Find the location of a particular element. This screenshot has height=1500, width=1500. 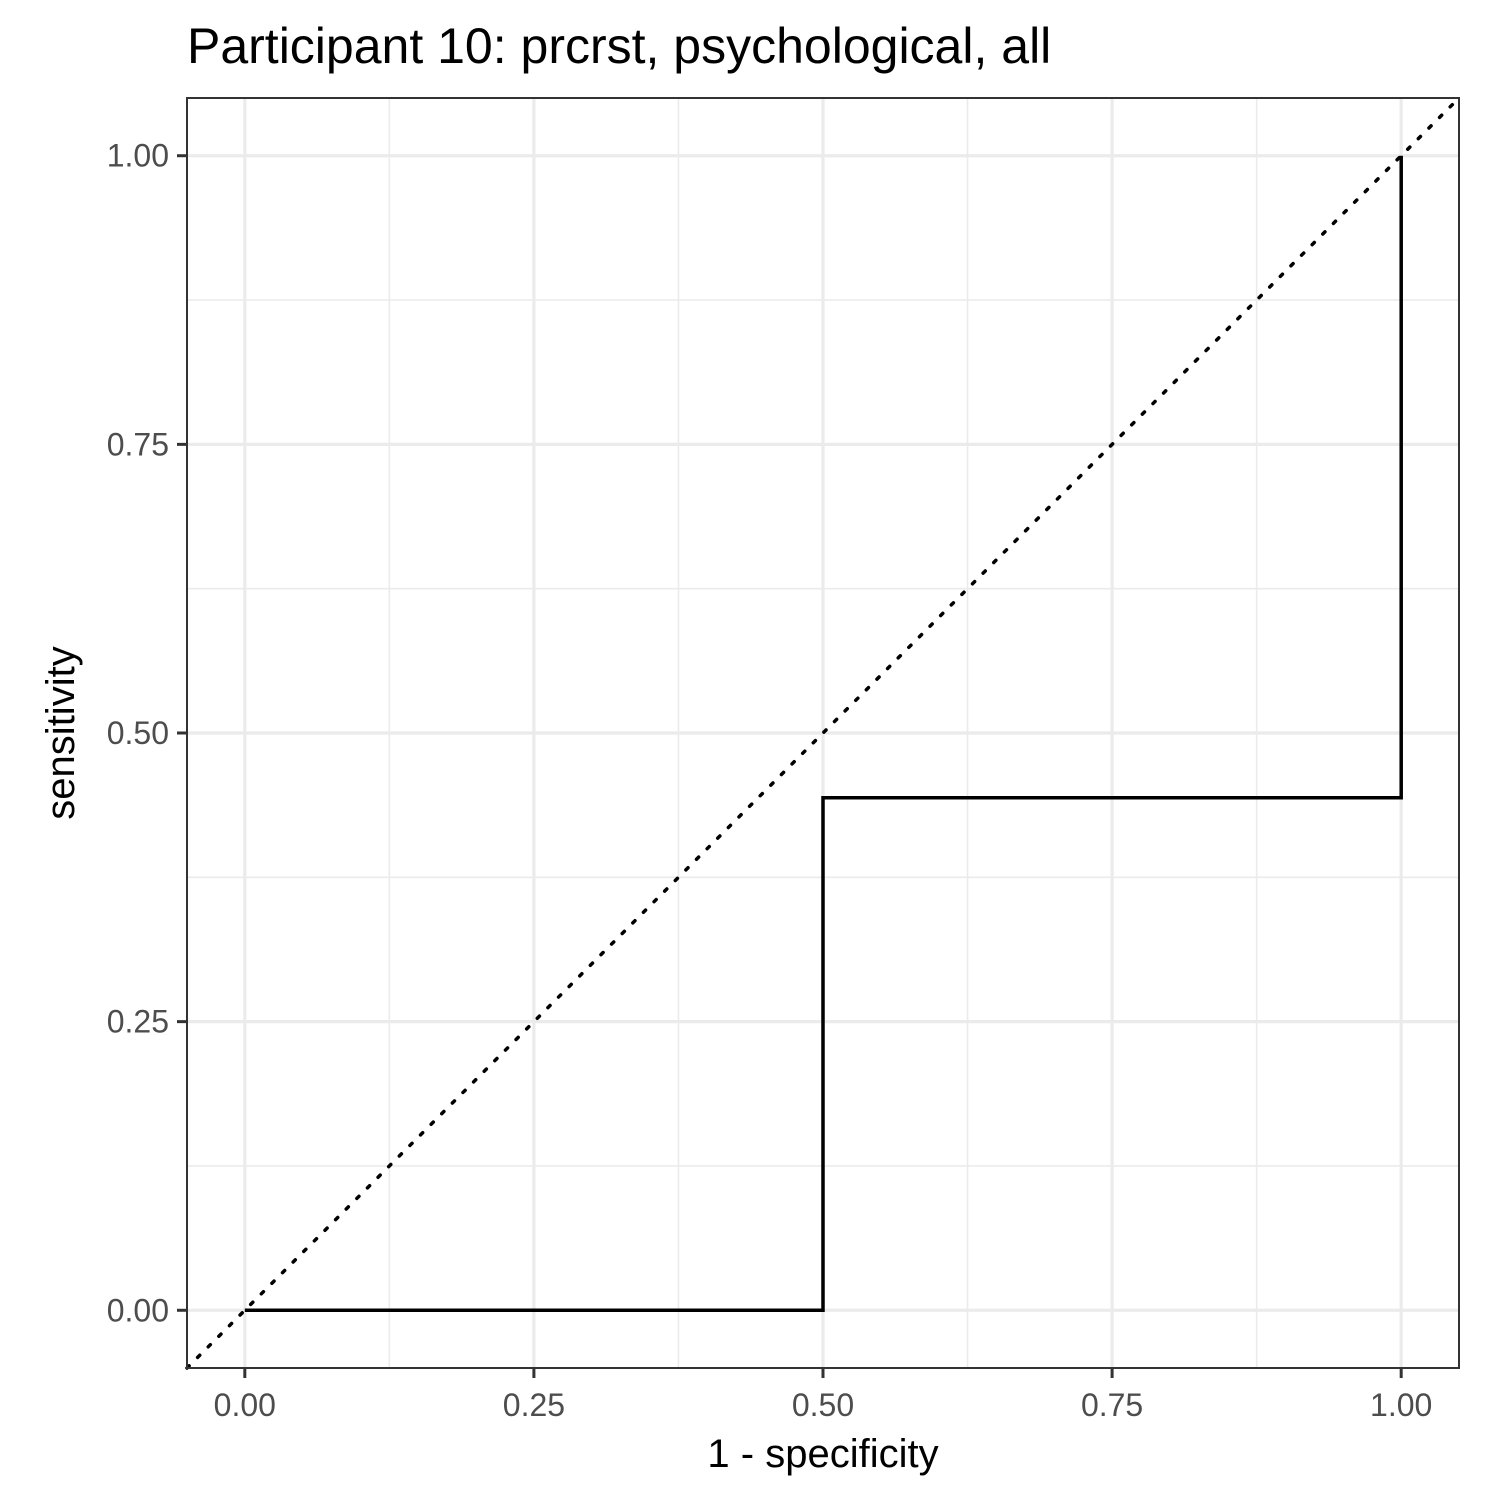

y-axis: 0.00 0.25 0.50 0.75 1.00 is located at coordinates (147, 733).